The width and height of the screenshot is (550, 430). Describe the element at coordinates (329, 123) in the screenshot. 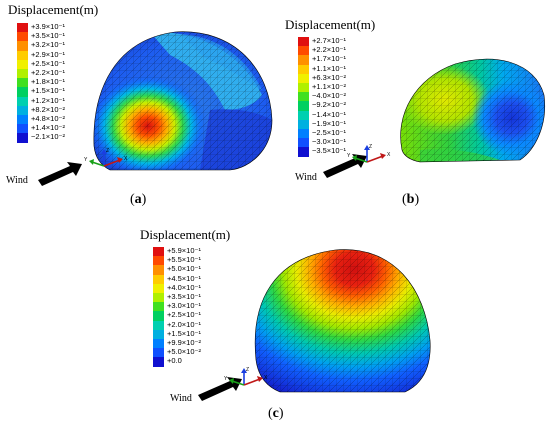

I see `legend-tick-label: −1.9×10⁻¹` at that location.